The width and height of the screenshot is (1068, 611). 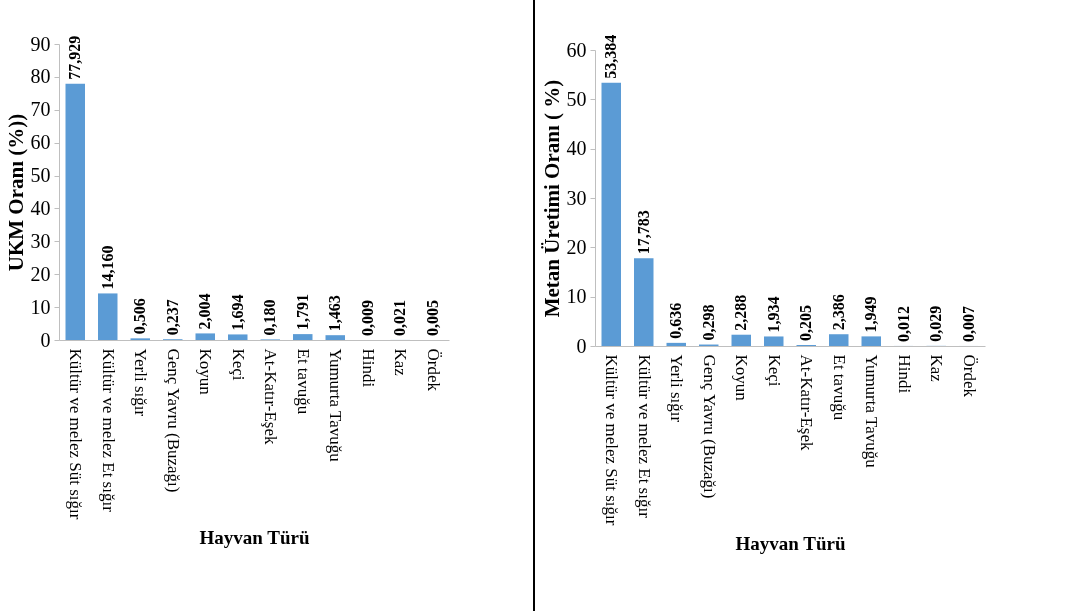 What do you see at coordinates (15, 192) in the screenshot?
I see `y-axis-title: UKM Oranı (%))` at bounding box center [15, 192].